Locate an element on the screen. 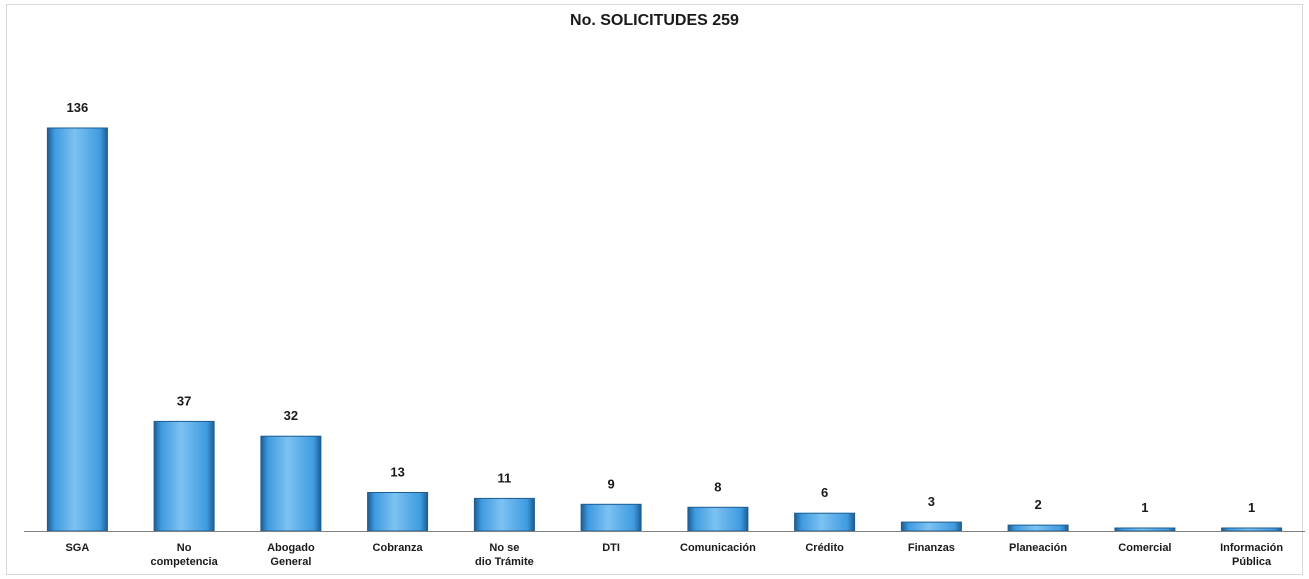  data-label-2: 32 is located at coordinates (291, 415).